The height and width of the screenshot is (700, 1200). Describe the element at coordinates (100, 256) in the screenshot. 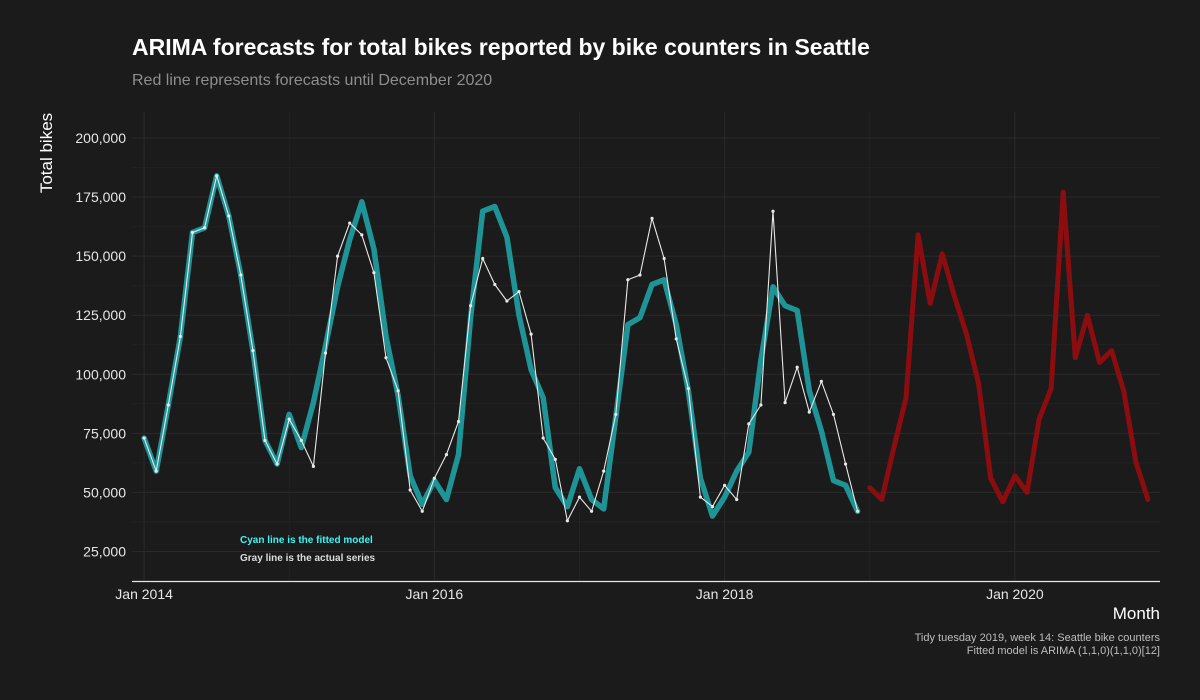

I see `y-tick-label: 150,000` at that location.